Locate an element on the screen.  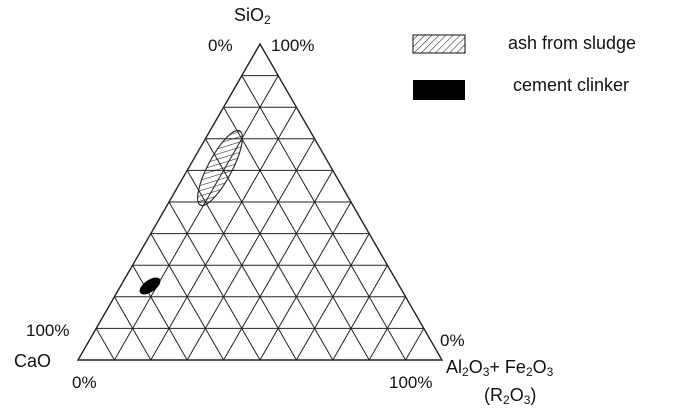
r2o3-tick-0: 0% is located at coordinates (452, 340).